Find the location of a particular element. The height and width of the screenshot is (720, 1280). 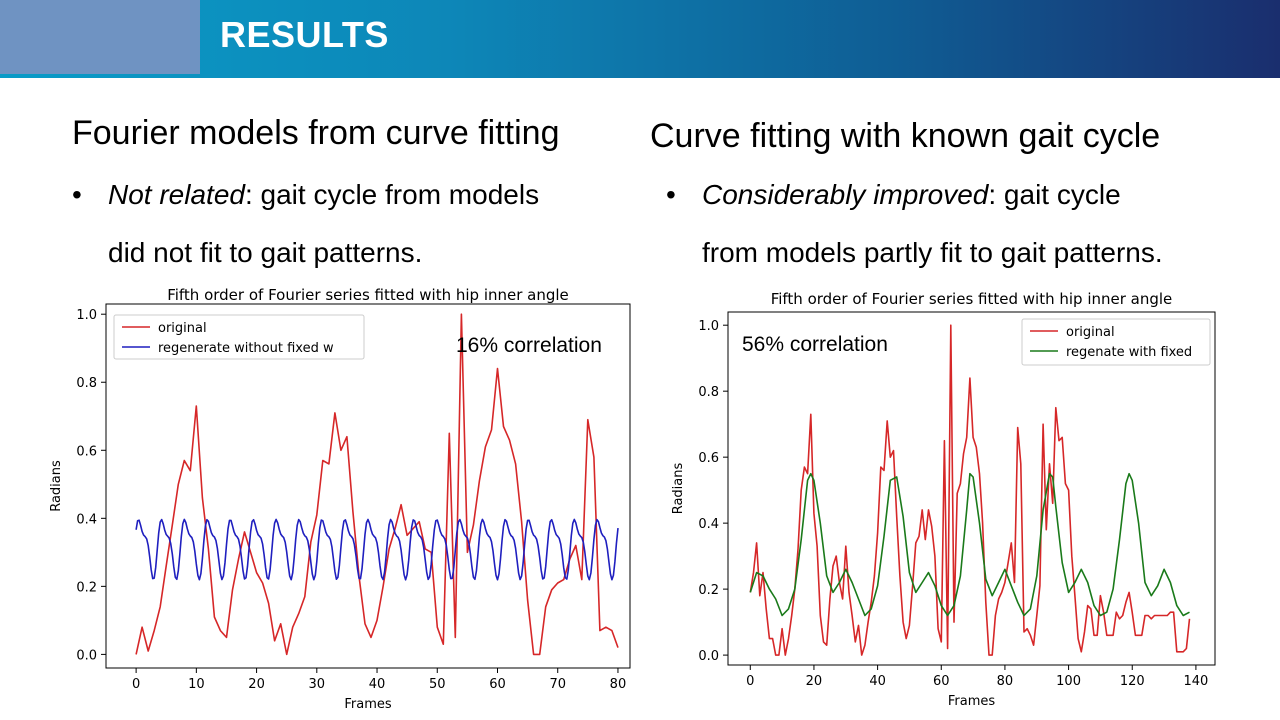

slide-title: RESULTS is located at coordinates (304, 34).